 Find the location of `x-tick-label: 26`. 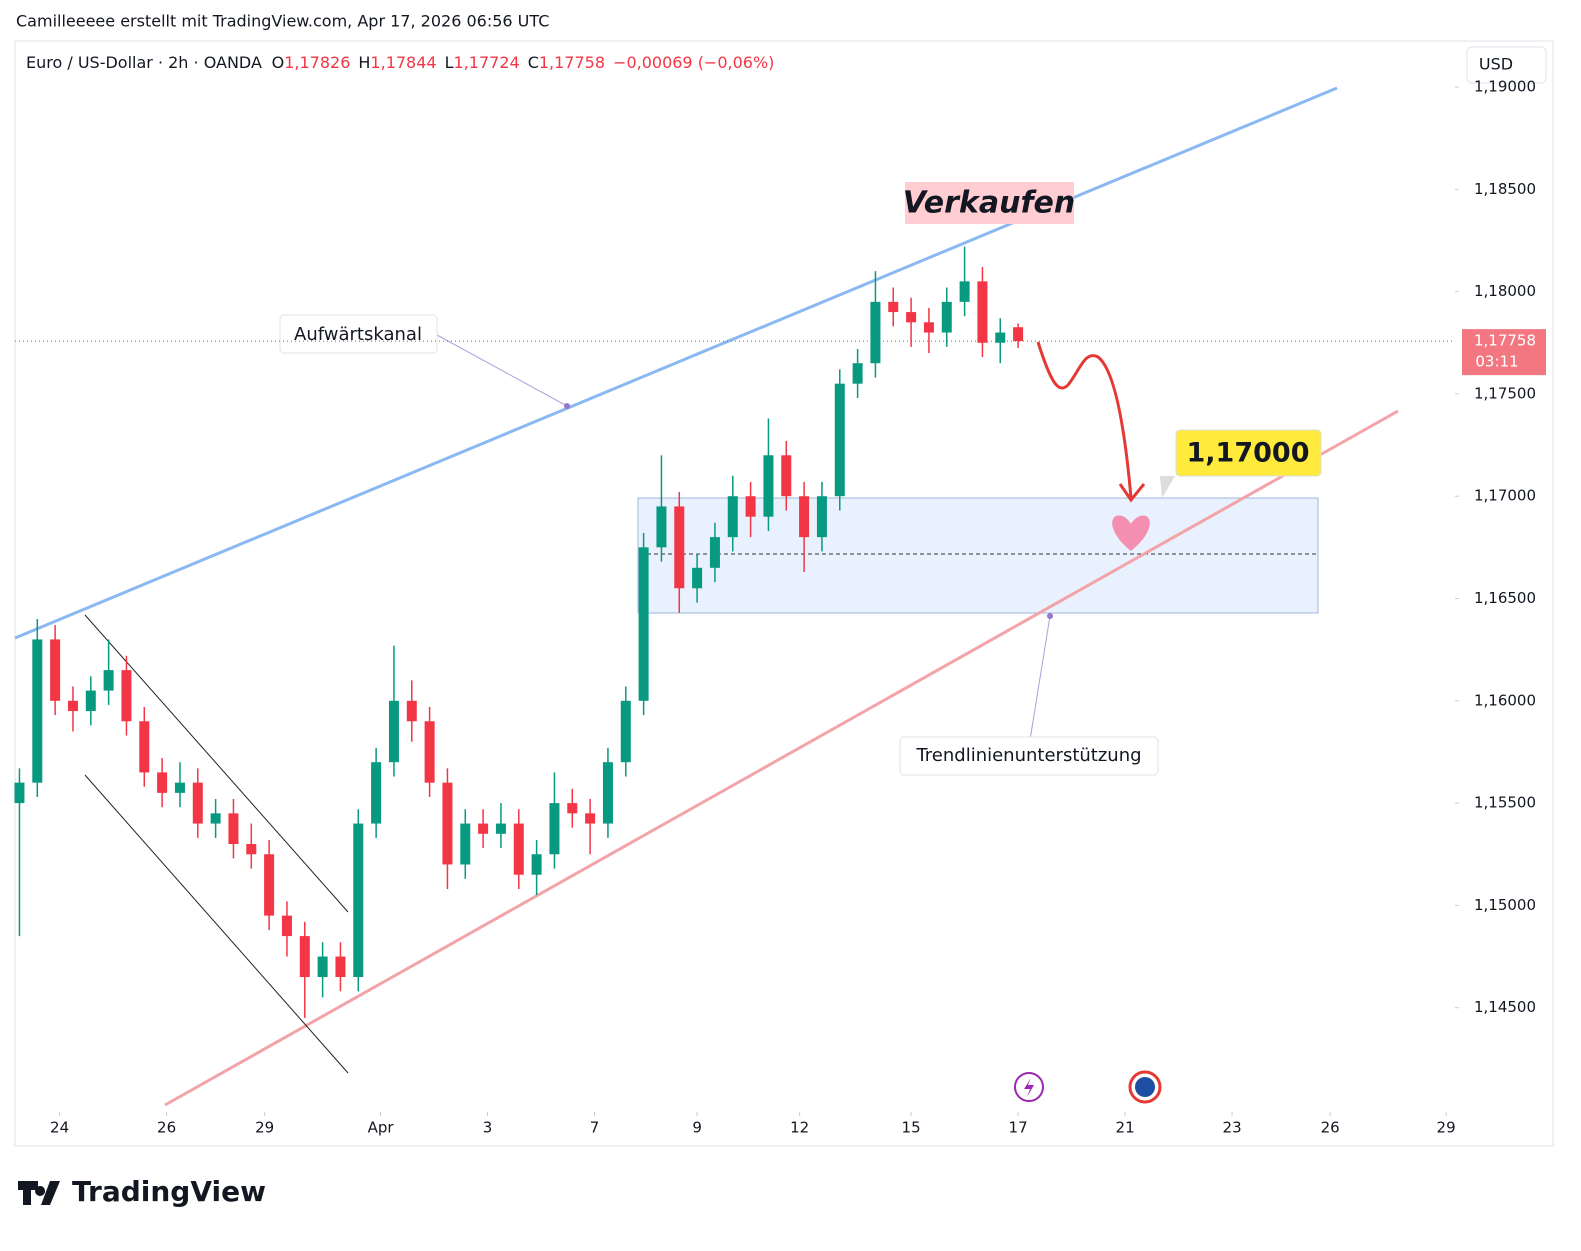

x-tick-label: 26 is located at coordinates (166, 1128).